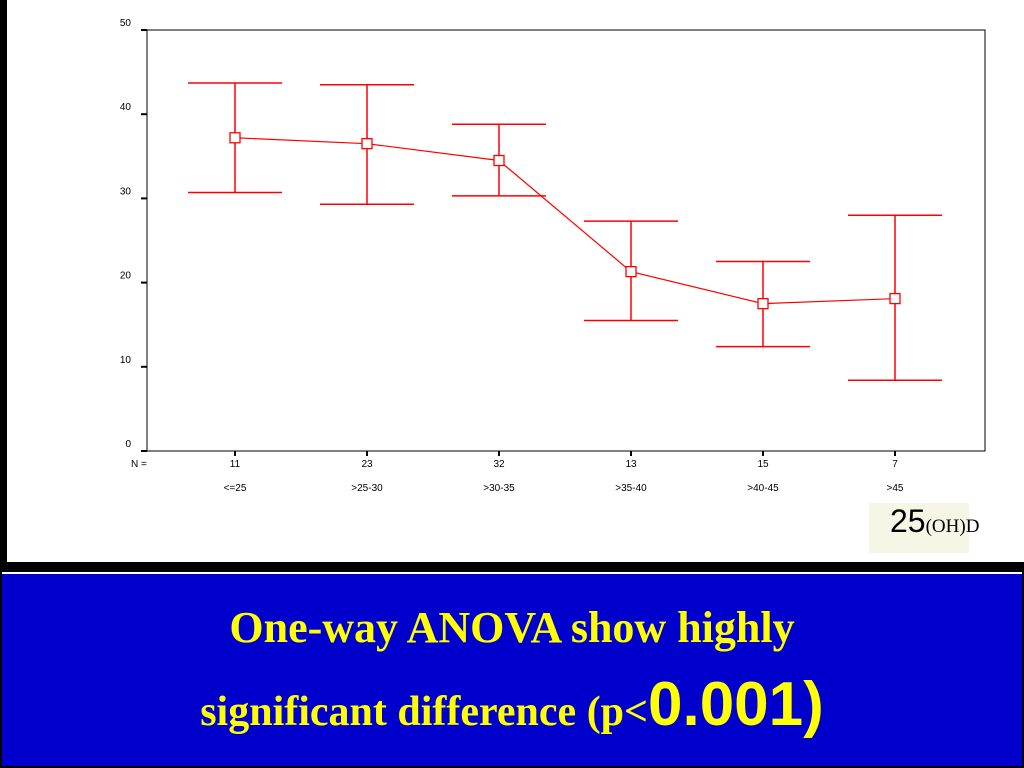 This screenshot has width=1024, height=768. Describe the element at coordinates (631, 488) in the screenshot. I see `category-label: >35-40` at that location.